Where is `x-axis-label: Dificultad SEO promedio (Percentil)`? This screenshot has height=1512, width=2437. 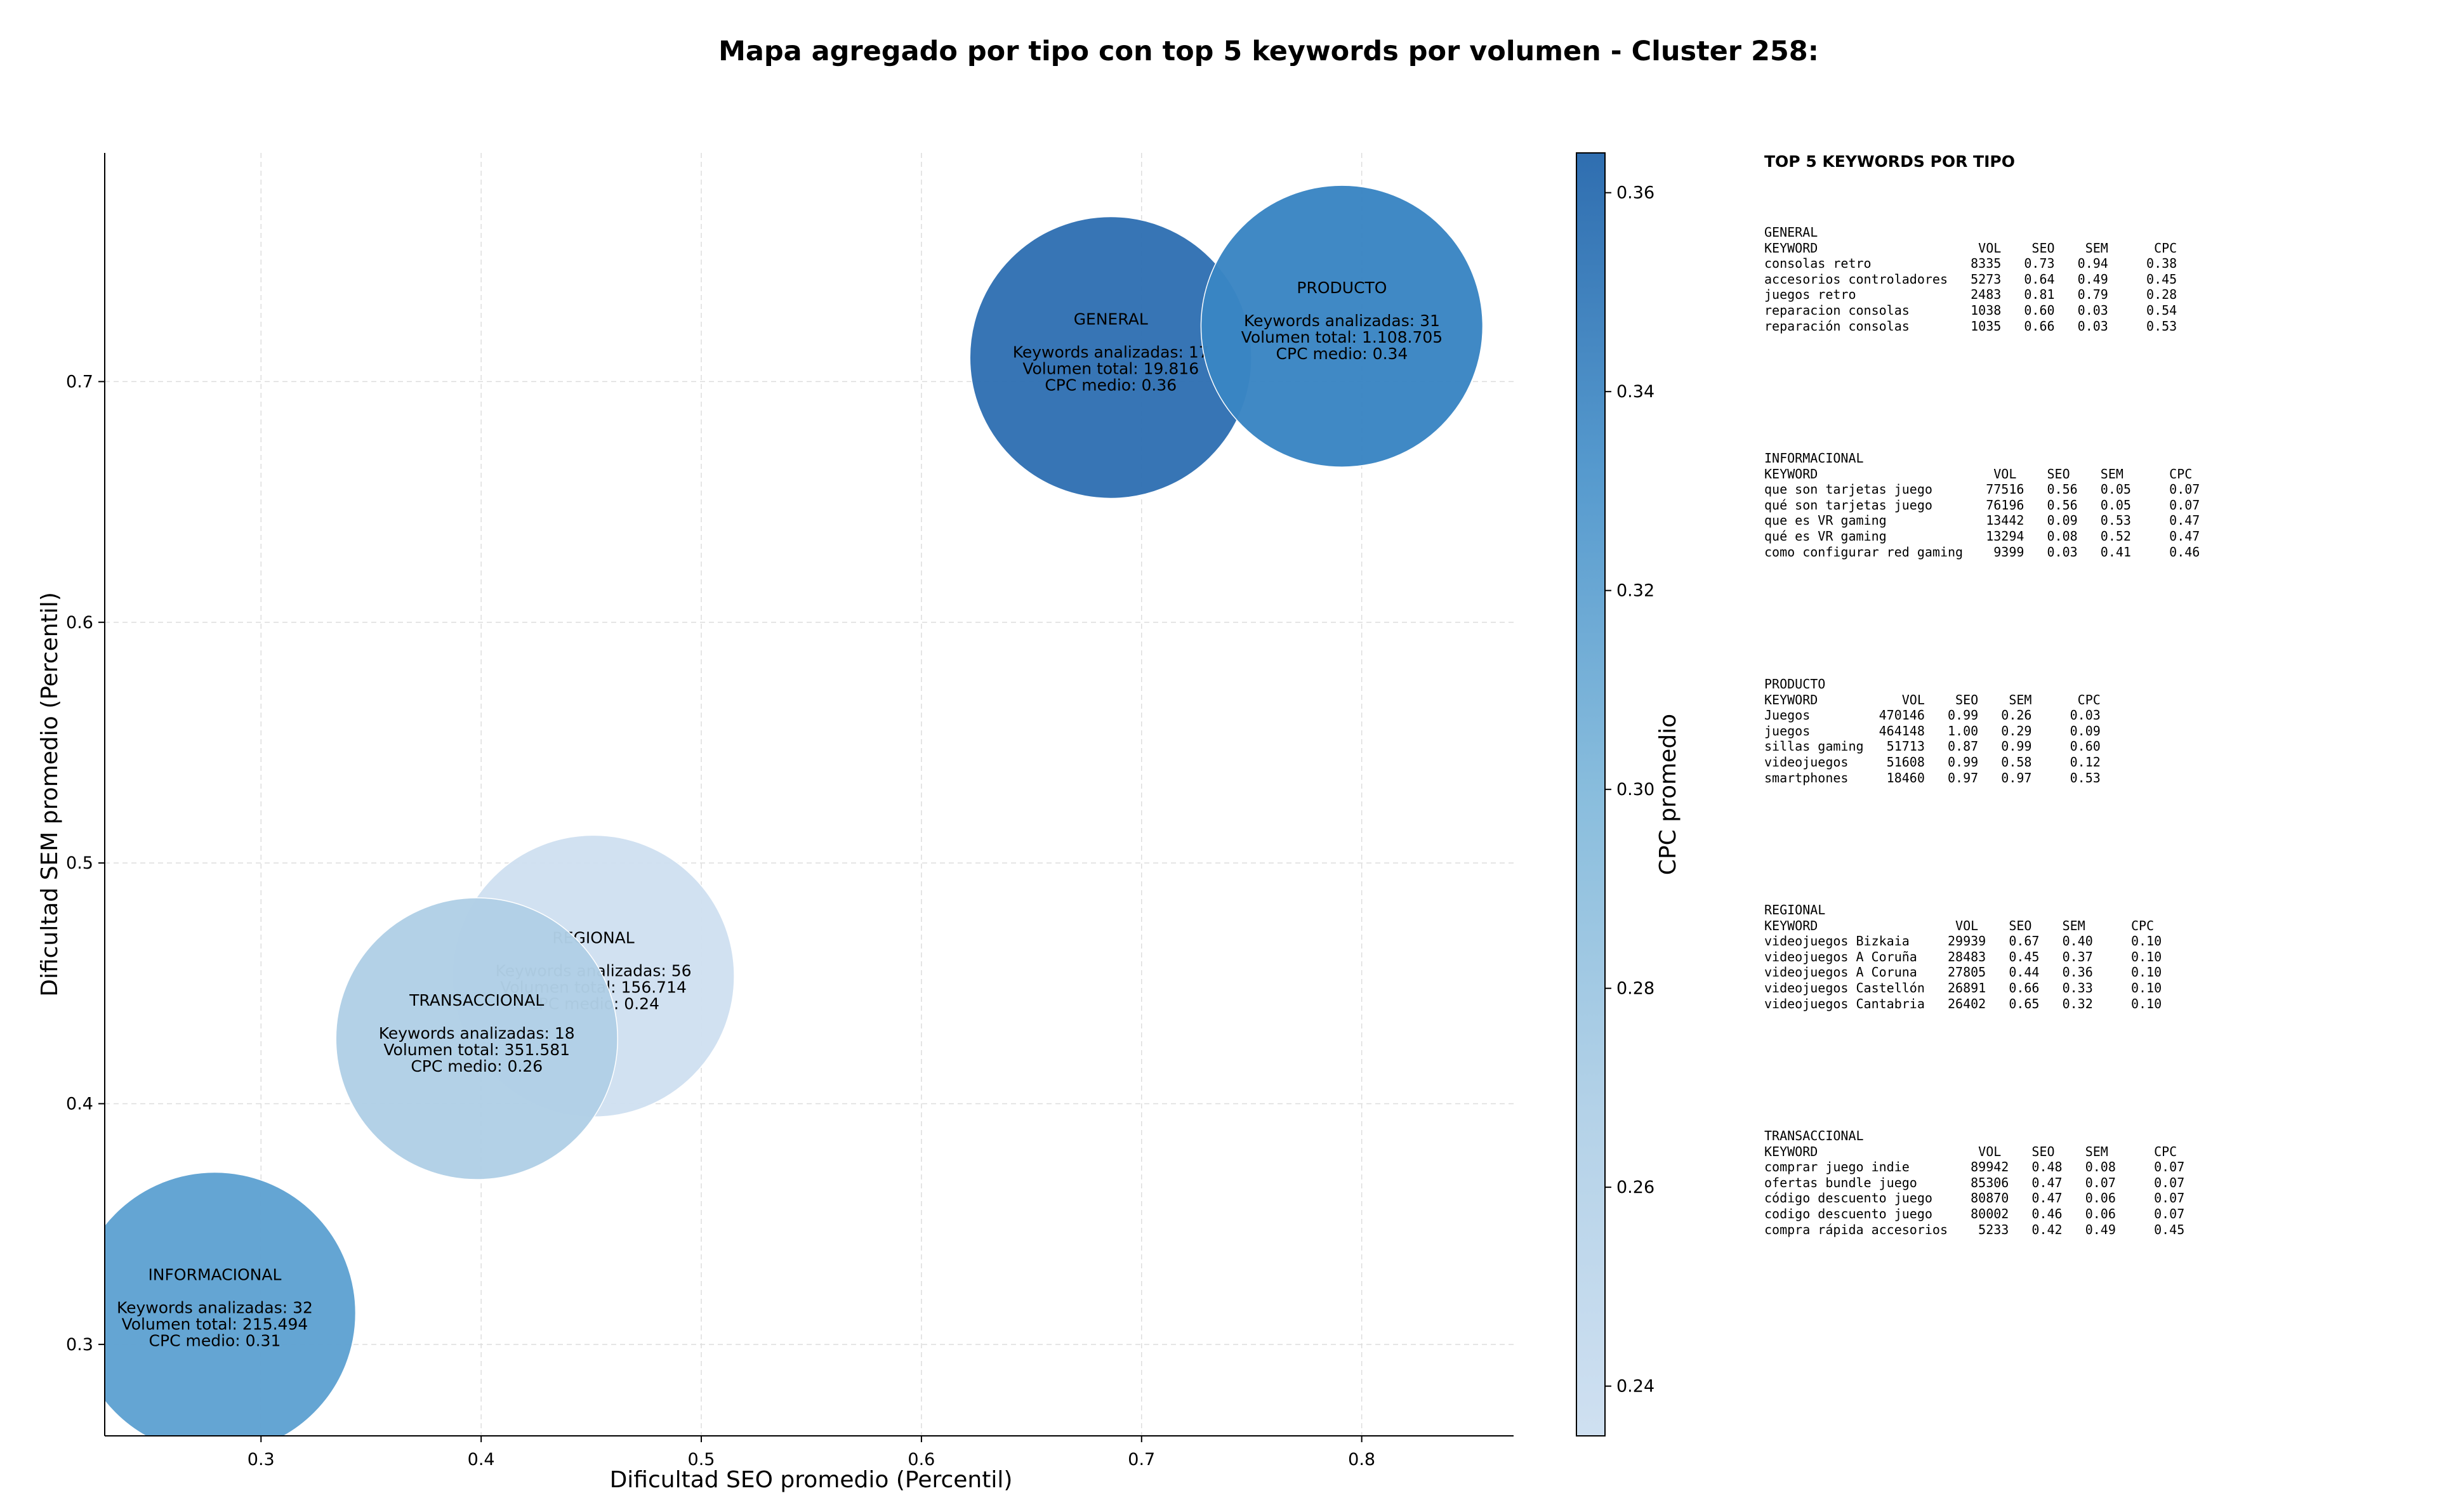
x-axis-label: Dificultad SEO promedio (Percentil) is located at coordinates (811, 1480).